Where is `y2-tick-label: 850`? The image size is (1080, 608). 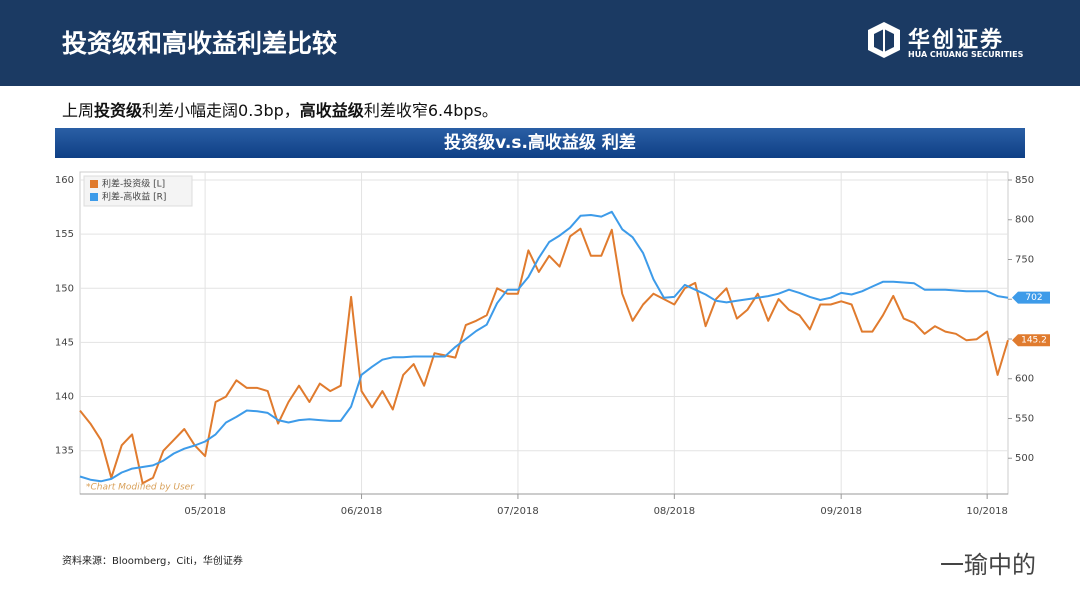
y2-tick-label: 850 is located at coordinates (1024, 180).